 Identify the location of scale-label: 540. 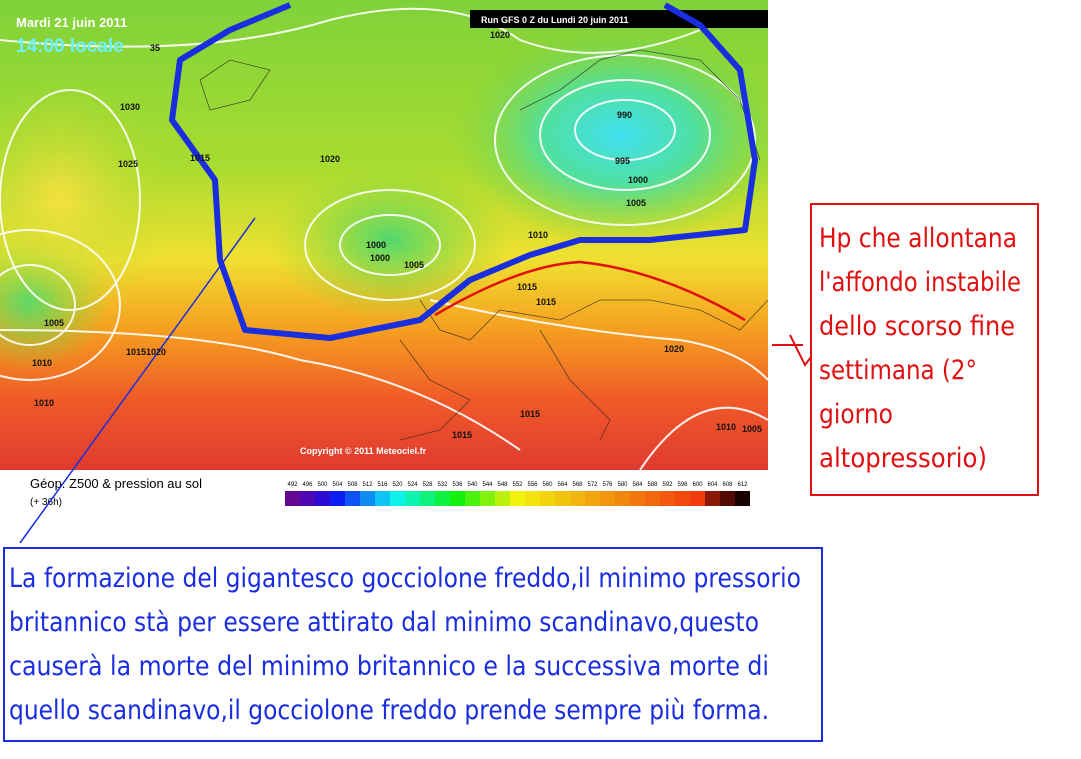
(472, 485).